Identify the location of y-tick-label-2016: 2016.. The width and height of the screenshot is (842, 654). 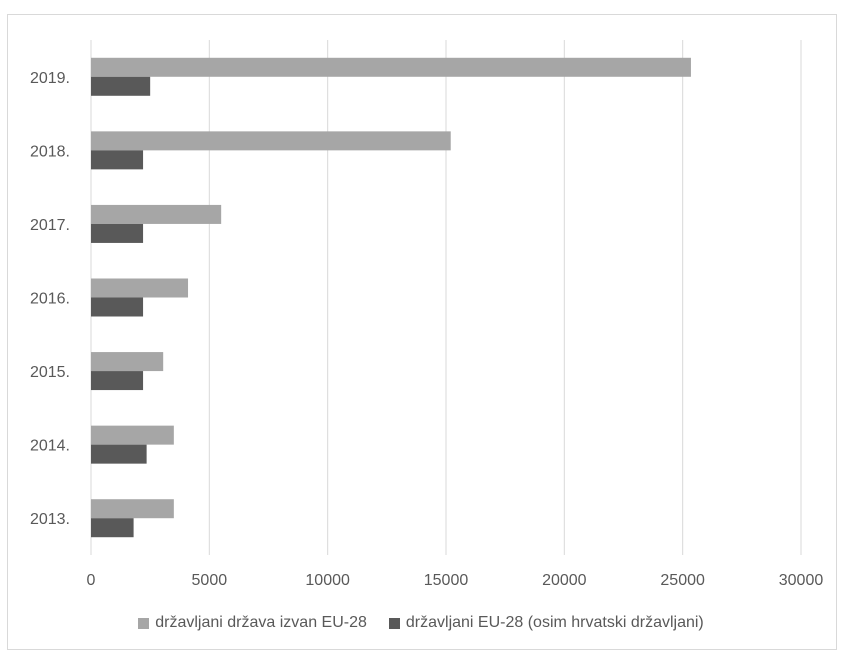
(50, 299).